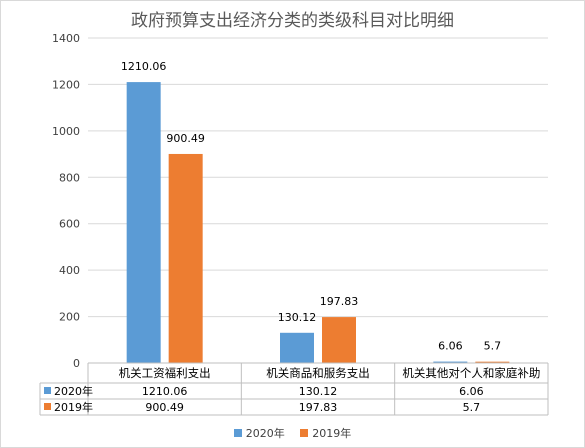 This screenshot has width=585, height=448. I want to click on x-category-label: 机关工资福利支出, so click(165, 373).